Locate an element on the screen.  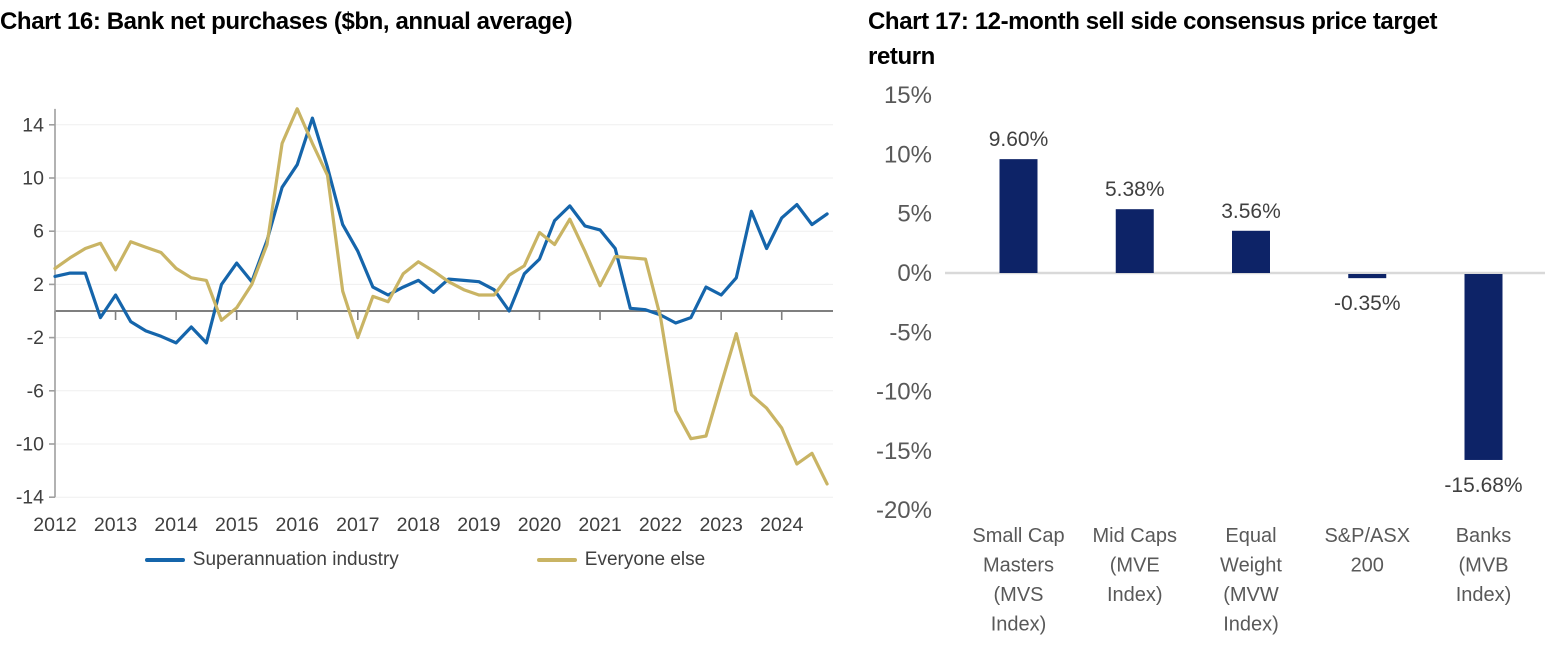
bar-value-label: 9.60% is located at coordinates (1019, 139).